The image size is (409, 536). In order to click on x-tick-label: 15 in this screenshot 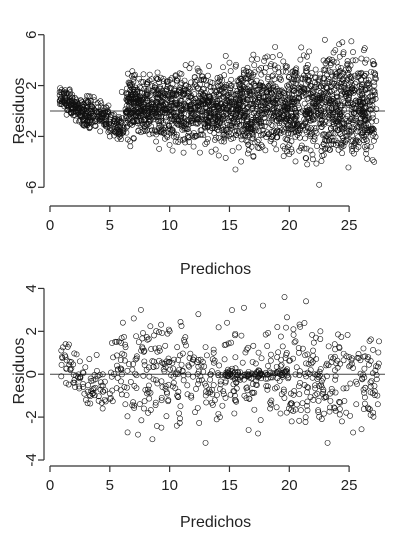, I will do `click(229, 485)`.